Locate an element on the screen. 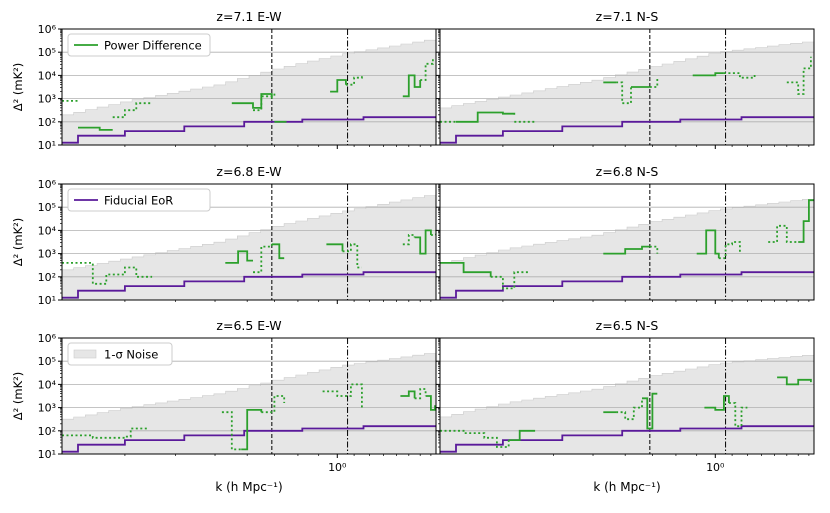 This screenshot has width=830, height=513. panel-5: z=6.5 N-S 10⁰ is located at coordinates (625, 396).